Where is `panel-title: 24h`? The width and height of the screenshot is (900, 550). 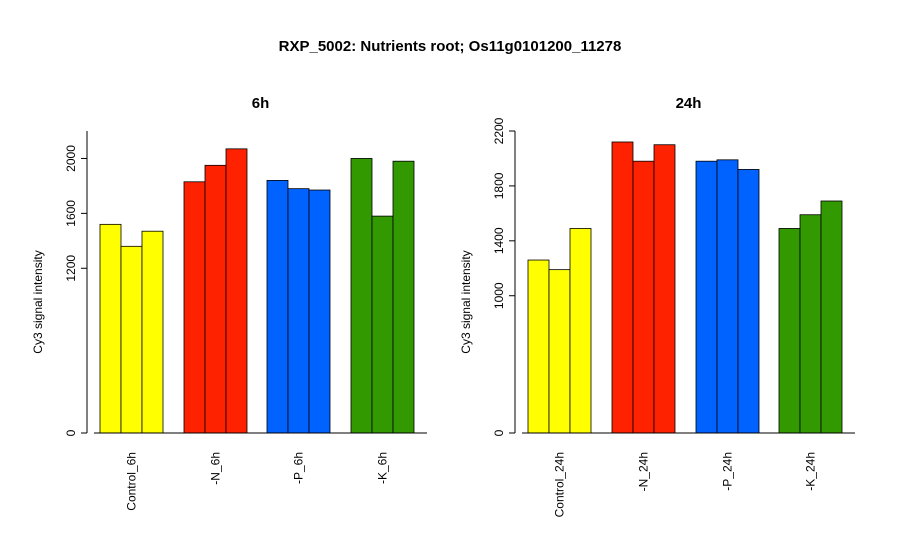 panel-title: 24h is located at coordinates (689, 103).